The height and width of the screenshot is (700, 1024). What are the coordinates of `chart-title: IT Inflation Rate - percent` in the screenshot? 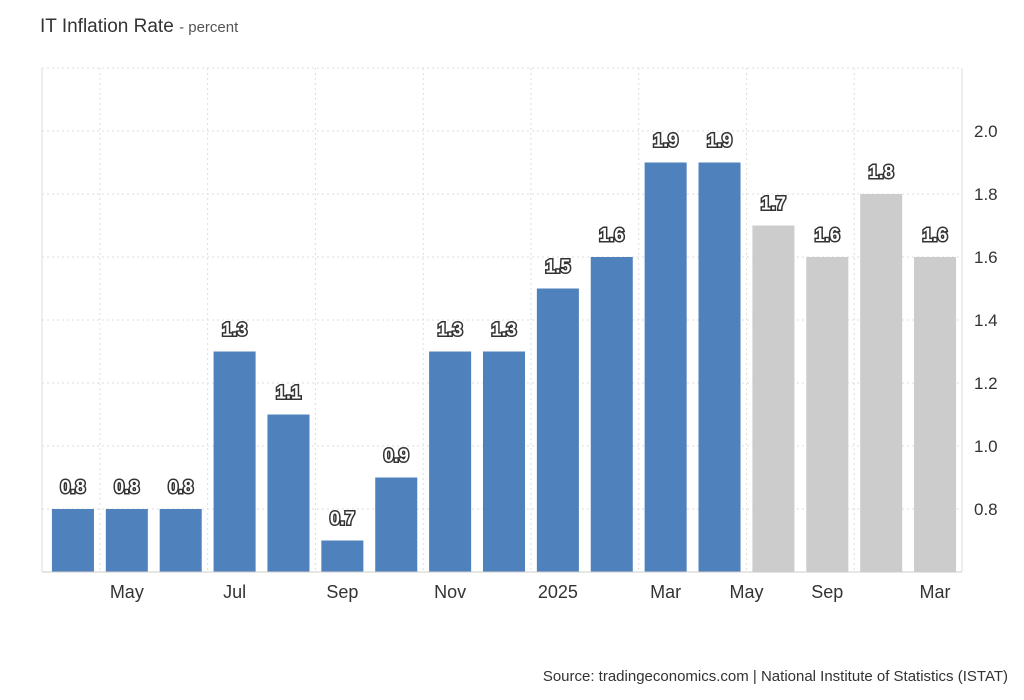 It's located at (139, 27).